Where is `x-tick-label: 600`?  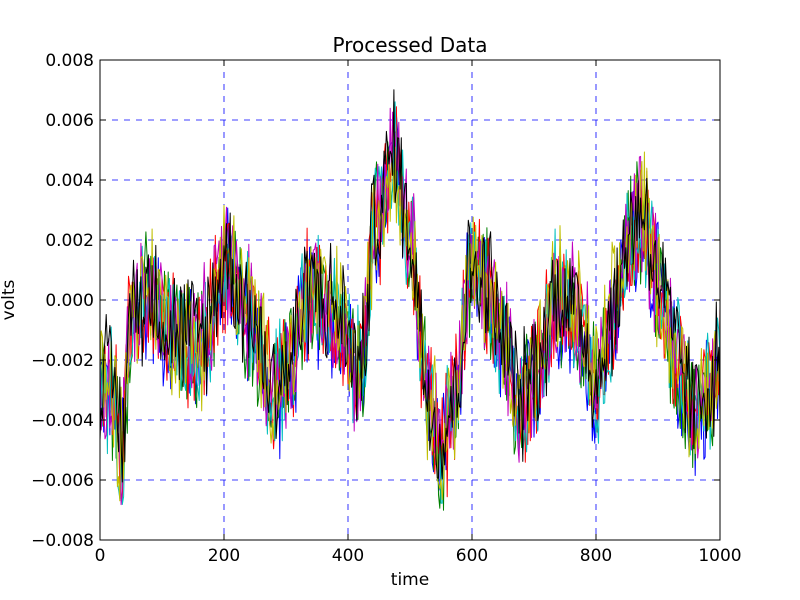
x-tick-label: 600 is located at coordinates (472, 556).